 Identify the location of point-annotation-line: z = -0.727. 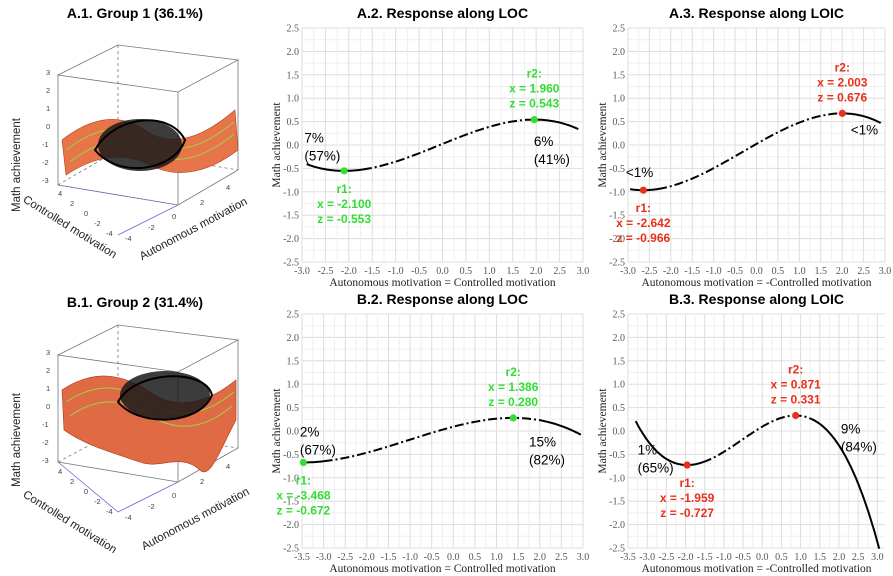
(687, 513).